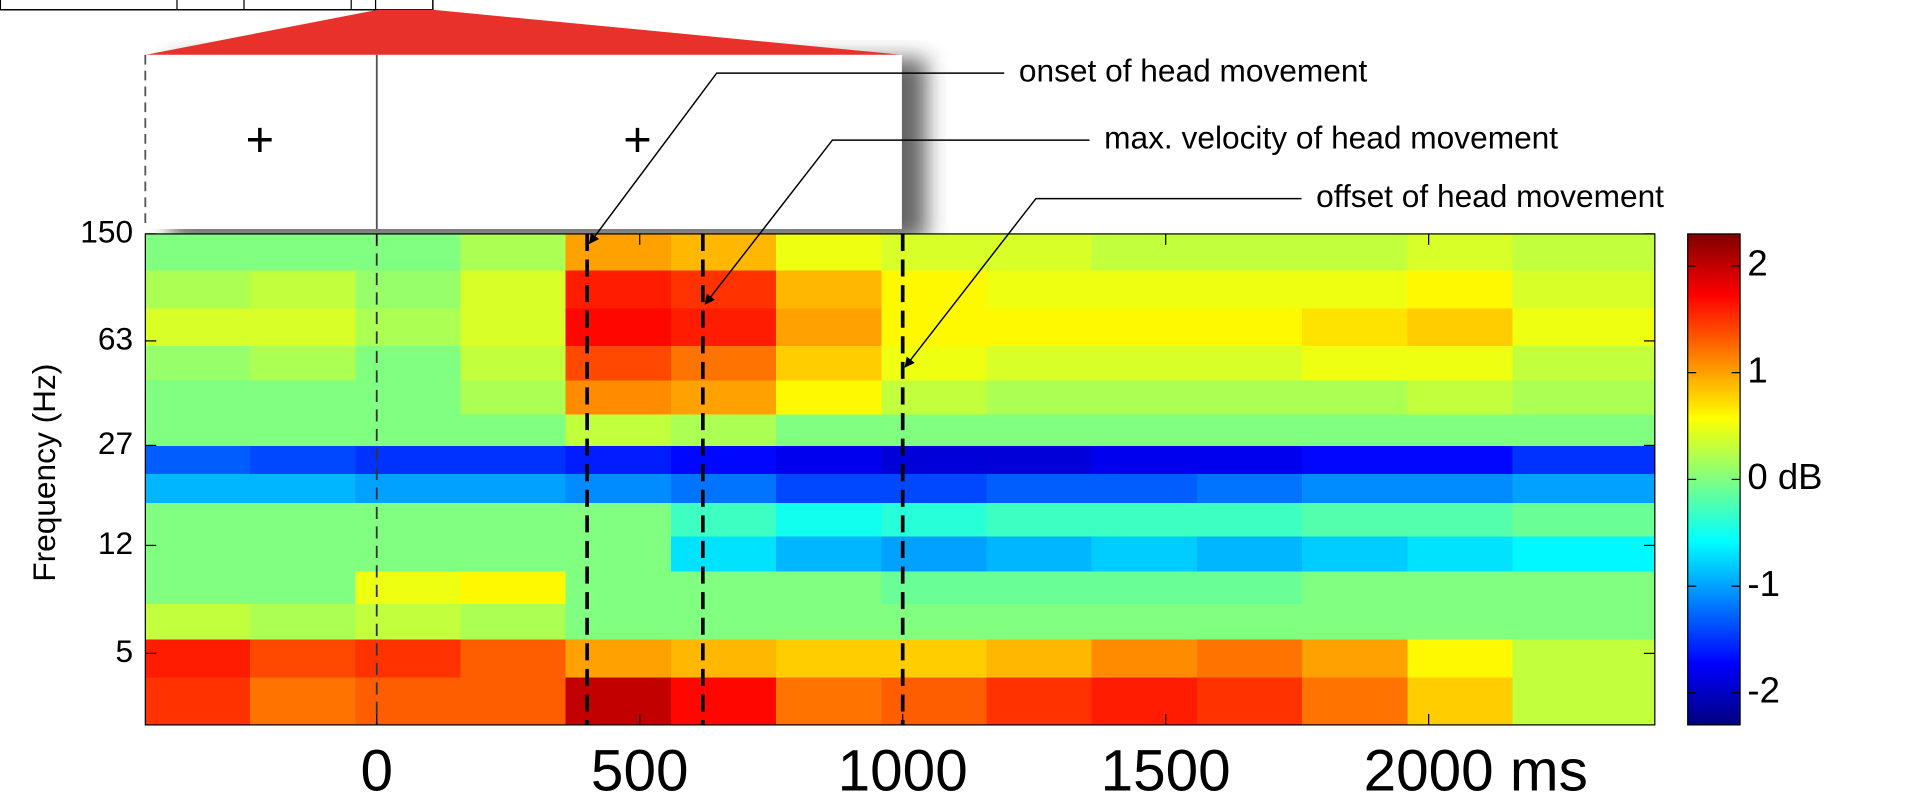  What do you see at coordinates (115, 338) in the screenshot?
I see `y-tick-label: 63` at bounding box center [115, 338].